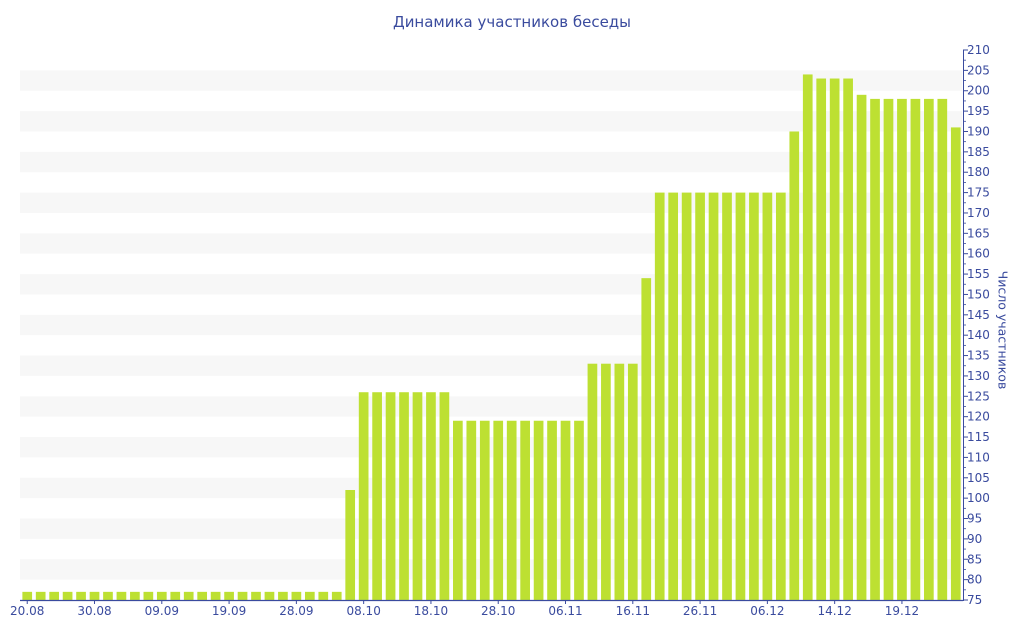 The image size is (1024, 640). What do you see at coordinates (512, 22) in the screenshot?
I see `chart-title: Динамика участников беседы` at bounding box center [512, 22].